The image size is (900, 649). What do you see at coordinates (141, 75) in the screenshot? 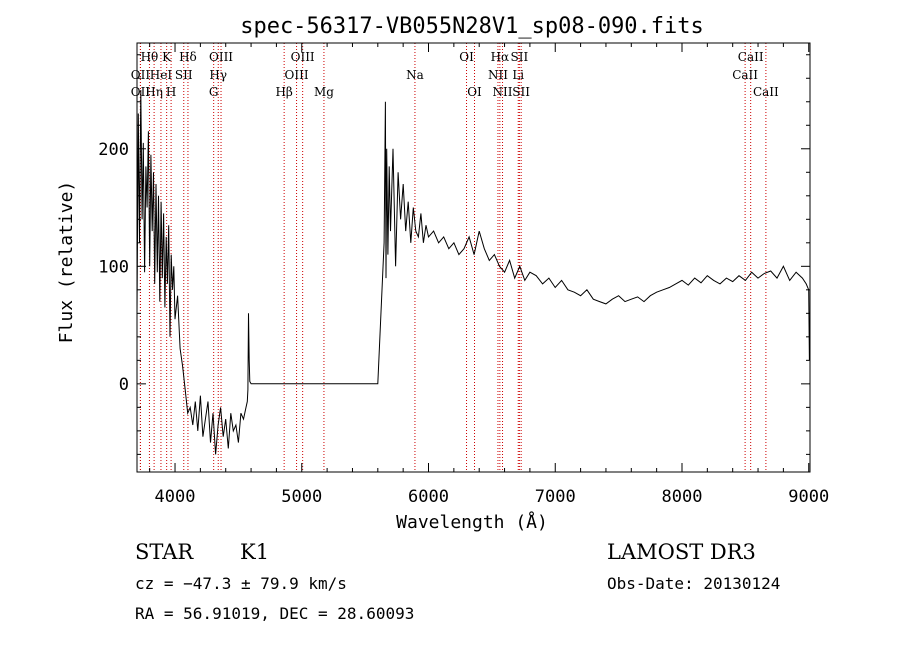
I see `line-label-0: OII` at bounding box center [141, 75].